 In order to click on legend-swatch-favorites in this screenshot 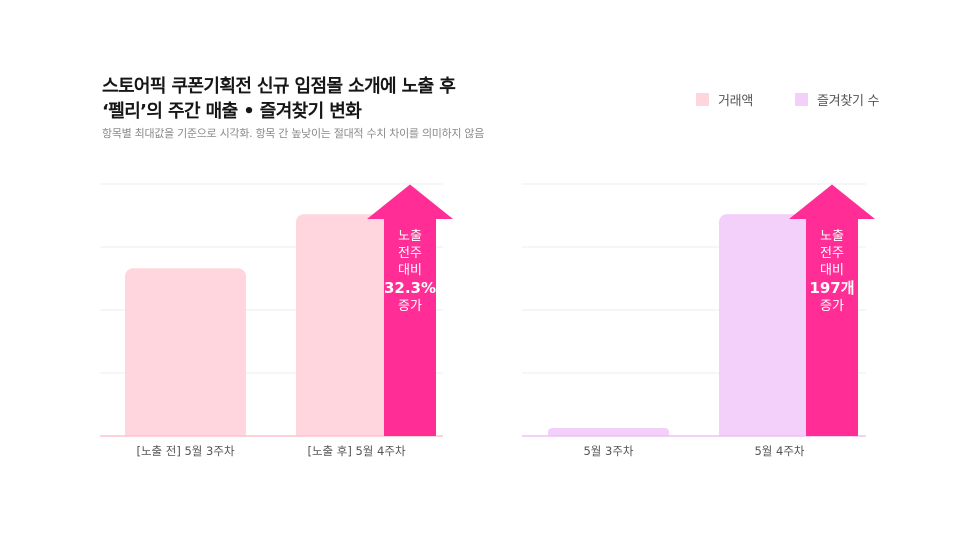, I will do `click(801, 99)`.